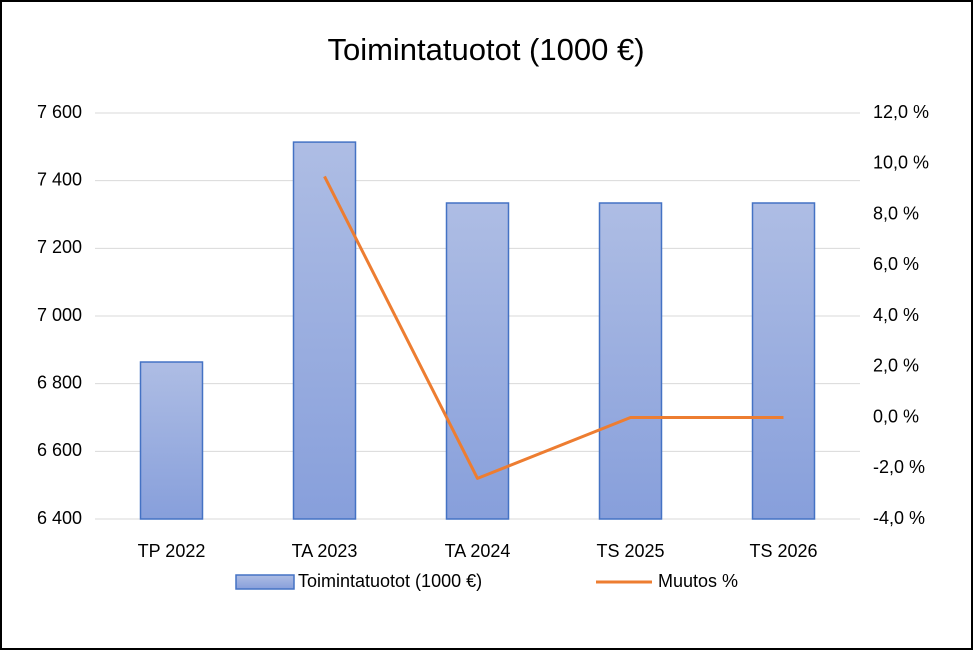 The image size is (973, 650). Describe the element at coordinates (59, 315) in the screenshot. I see `y-tick-label: 7 000` at that location.